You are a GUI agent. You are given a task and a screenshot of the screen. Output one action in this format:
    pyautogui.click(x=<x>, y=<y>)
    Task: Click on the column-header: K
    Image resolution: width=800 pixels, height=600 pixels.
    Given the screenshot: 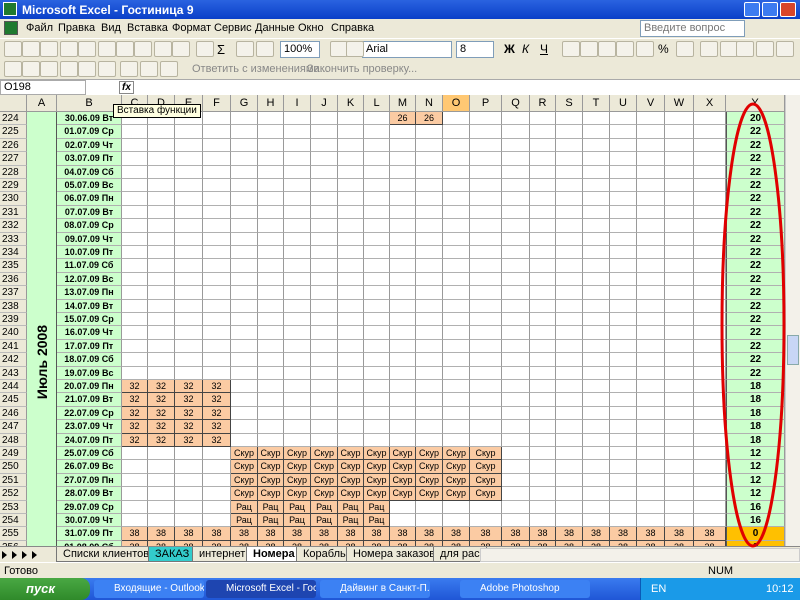 What is the action you would take?
    pyautogui.click(x=351, y=103)
    